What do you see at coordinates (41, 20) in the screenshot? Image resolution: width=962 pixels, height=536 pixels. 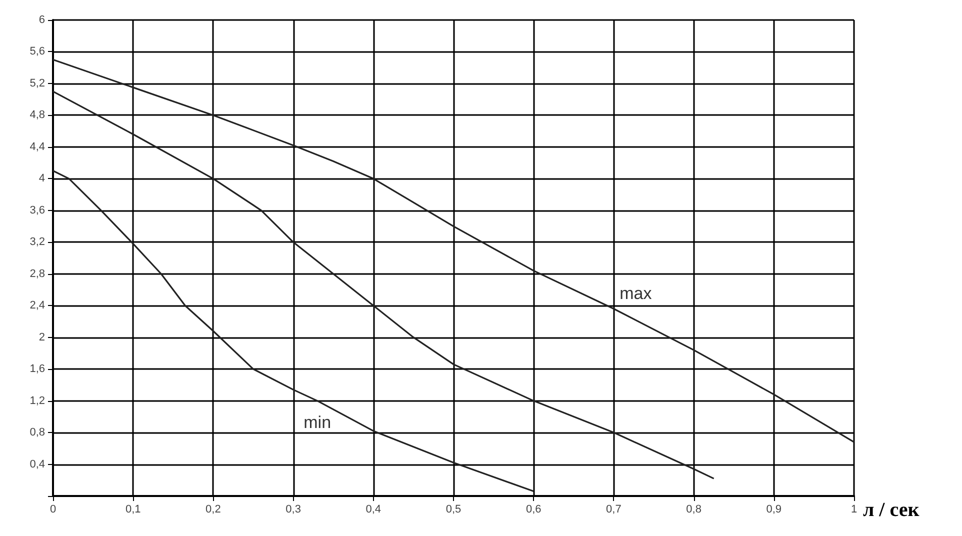 I see `y-tick-label: 6` at bounding box center [41, 20].